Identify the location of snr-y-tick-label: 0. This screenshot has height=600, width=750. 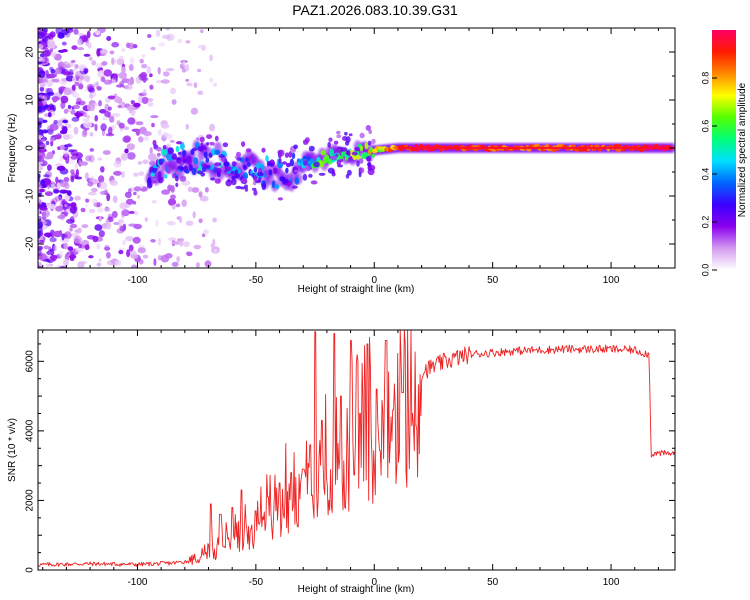
(30, 570).